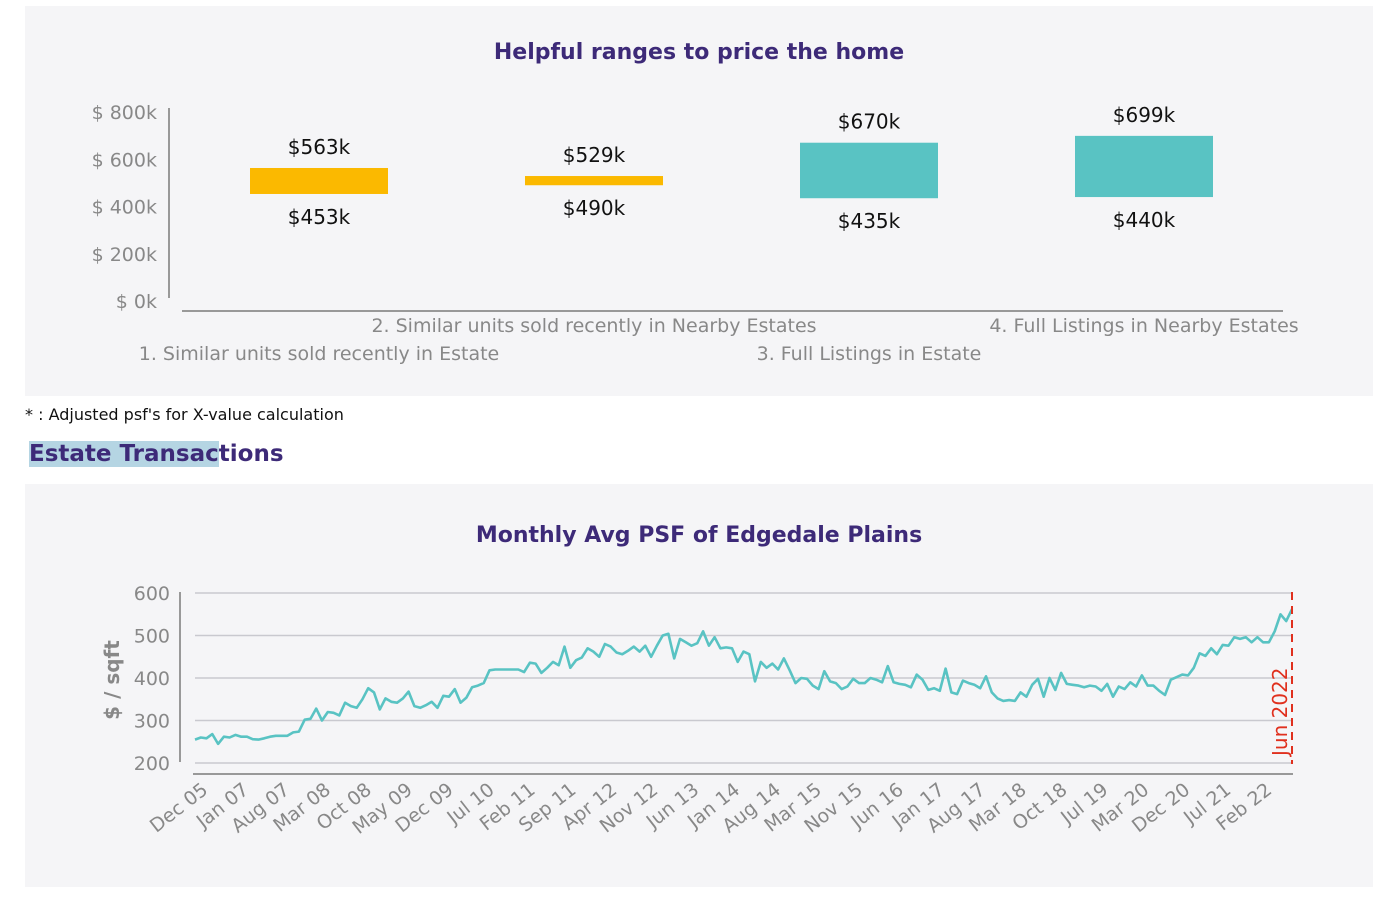 Image resolution: width=1400 pixels, height=898 pixels. I want to click on range-chart-title: Helpful ranges to price the home, so click(699, 52).